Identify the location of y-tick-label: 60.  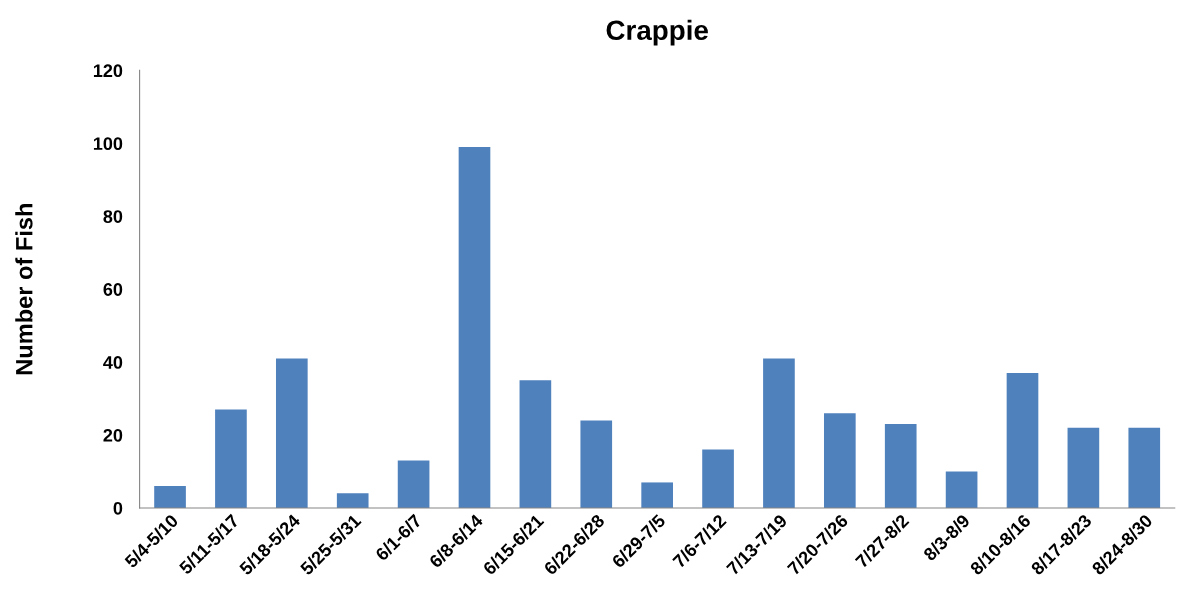
(113, 289).